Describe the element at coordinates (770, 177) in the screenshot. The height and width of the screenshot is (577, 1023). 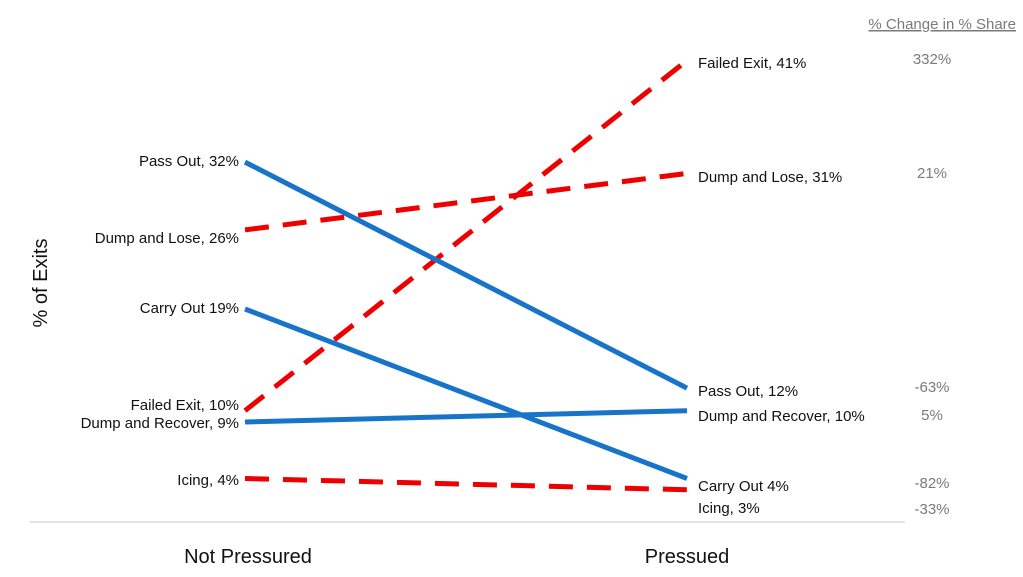
I see `right-label-dump-and-lose: Dump and Lose, 31%` at that location.